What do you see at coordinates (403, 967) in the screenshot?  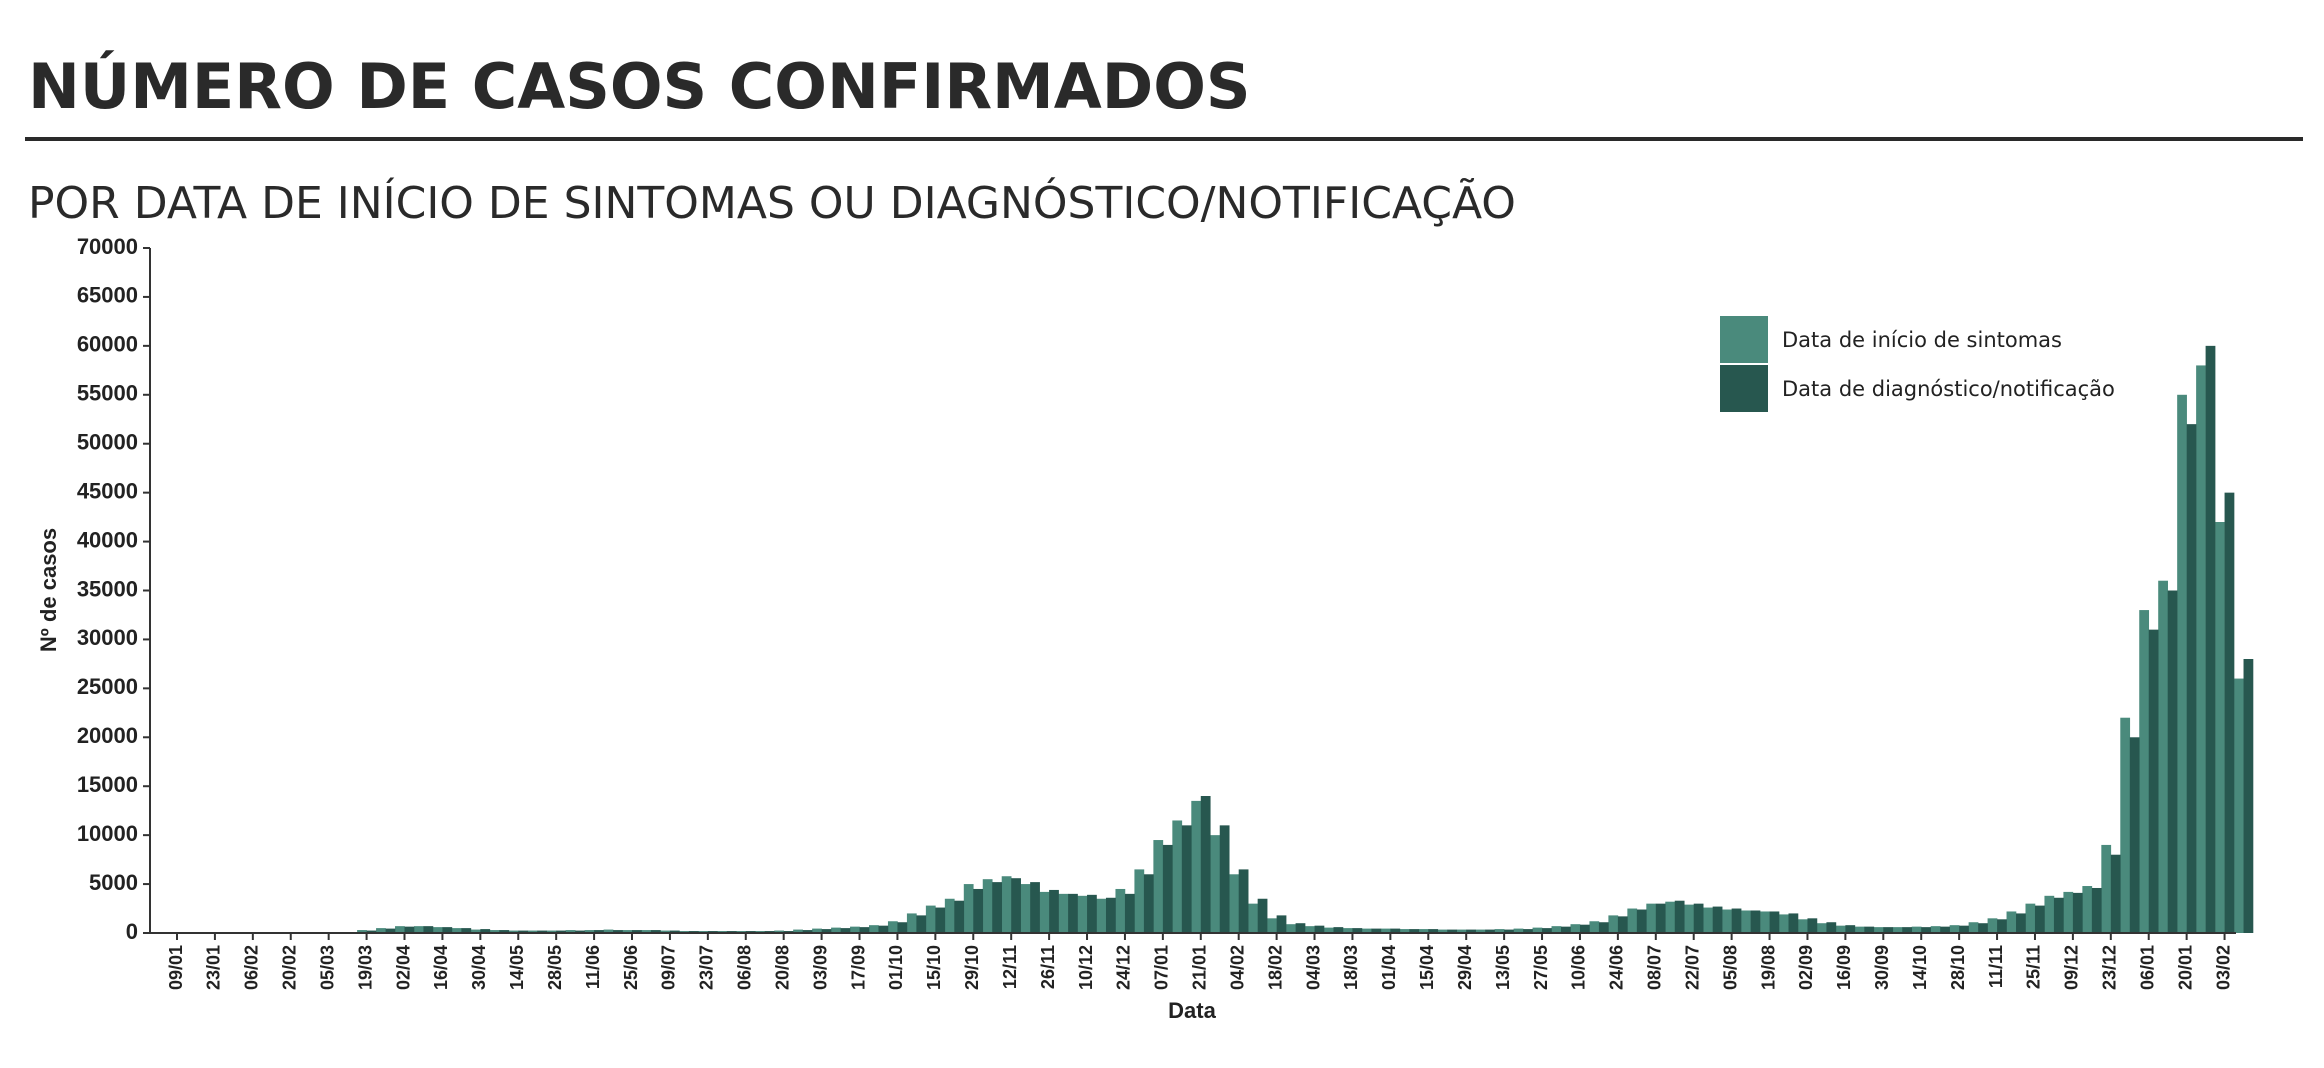 I see `x-tick-label: 02/04` at bounding box center [403, 967].